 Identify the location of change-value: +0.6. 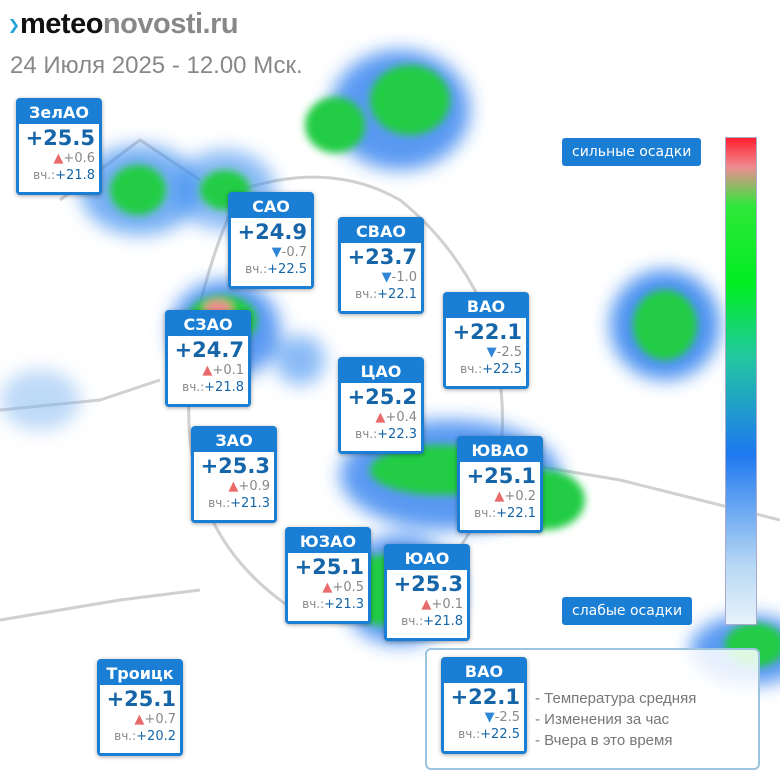
(79, 158).